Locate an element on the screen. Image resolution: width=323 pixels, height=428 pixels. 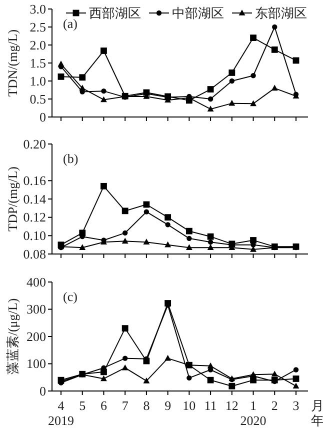
text: (c) is located at coordinates (70, 296).